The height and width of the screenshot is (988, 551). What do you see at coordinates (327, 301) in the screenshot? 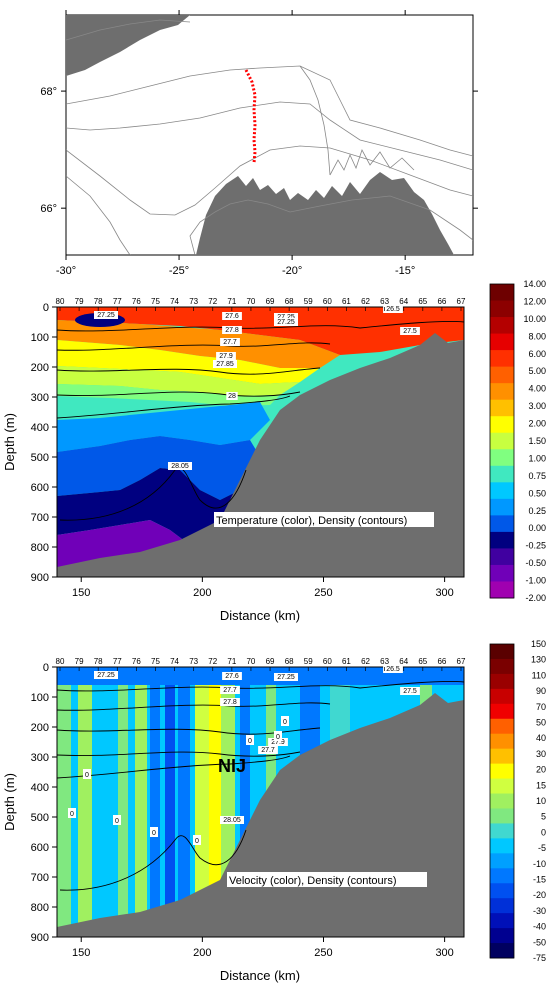
I see `temp-station-label: 60` at bounding box center [327, 301].